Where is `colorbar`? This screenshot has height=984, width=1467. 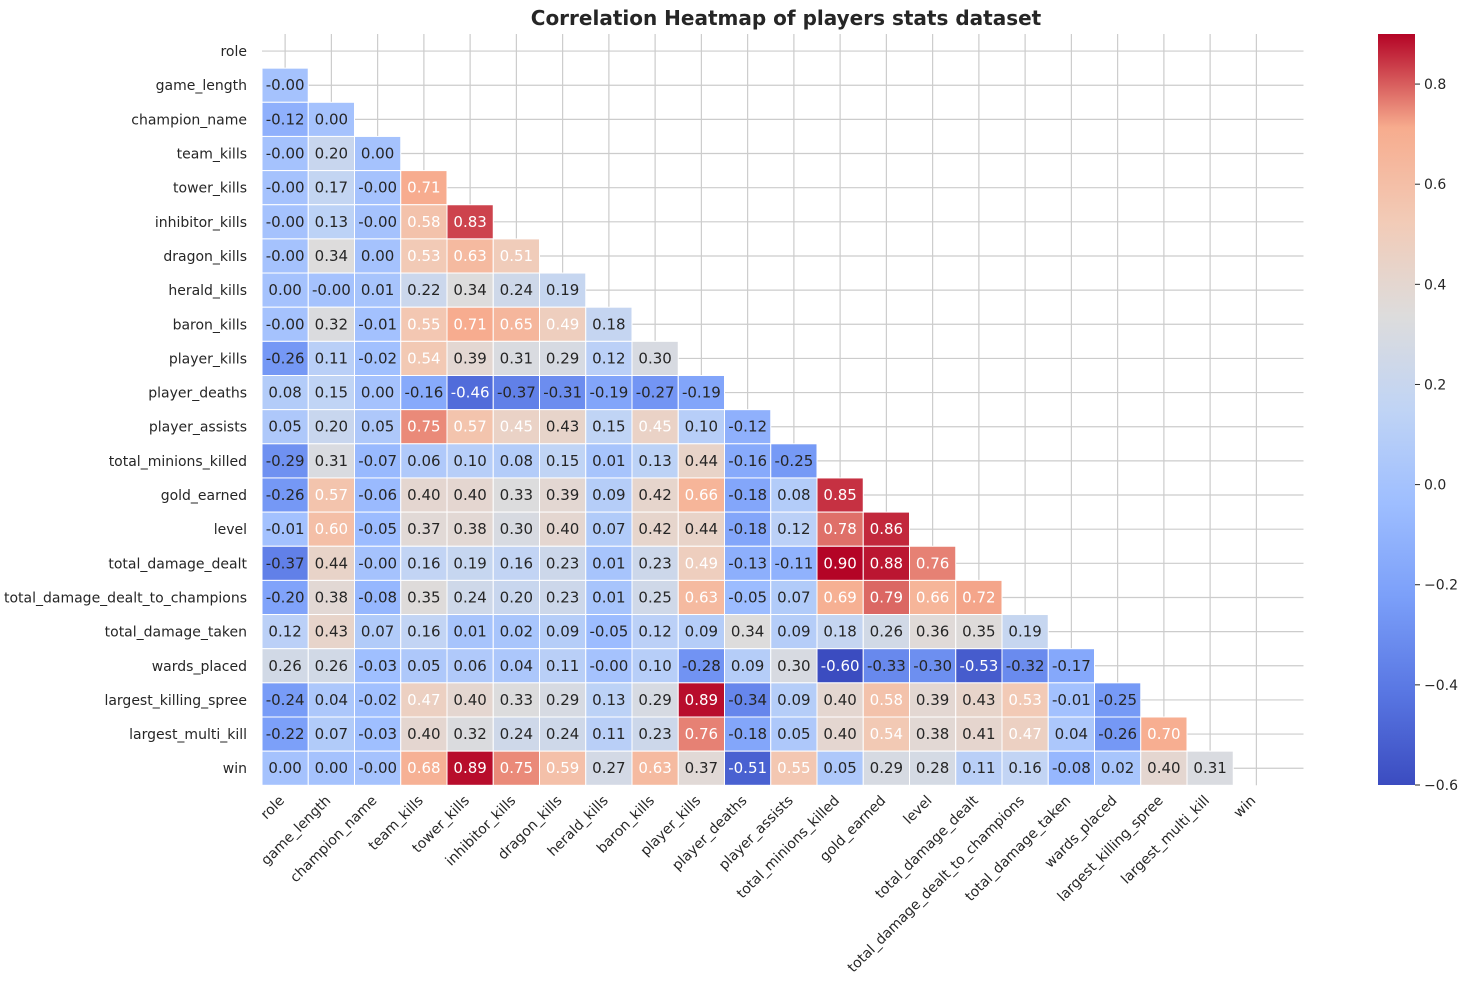
colorbar is located at coordinates (1396, 409).